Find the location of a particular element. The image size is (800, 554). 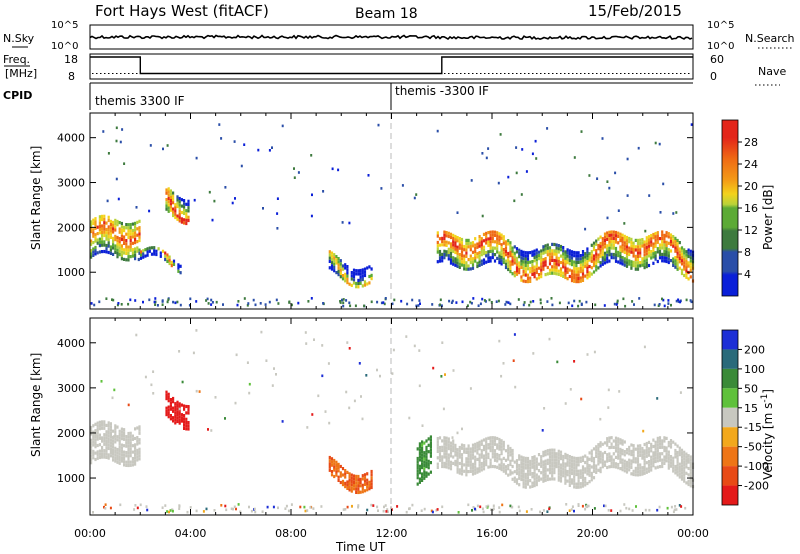

y-tick-label: 3000 is located at coordinates (71, 183).